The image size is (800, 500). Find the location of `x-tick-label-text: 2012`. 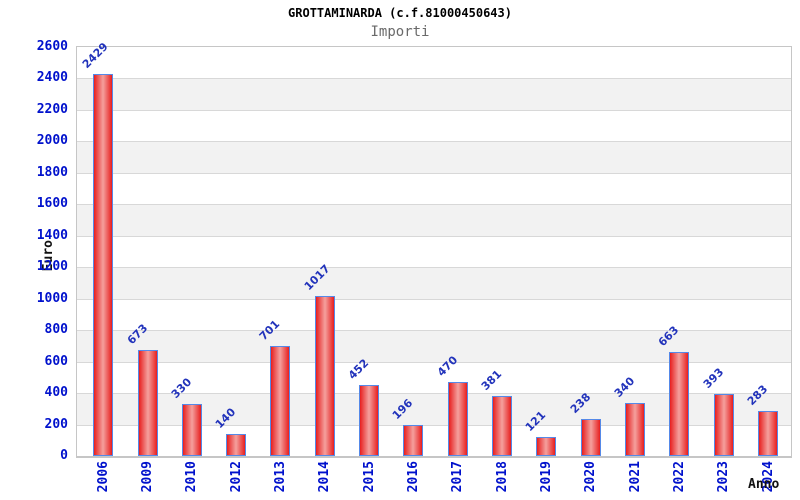

x-tick-label-text: 2012 is located at coordinates (236, 477).